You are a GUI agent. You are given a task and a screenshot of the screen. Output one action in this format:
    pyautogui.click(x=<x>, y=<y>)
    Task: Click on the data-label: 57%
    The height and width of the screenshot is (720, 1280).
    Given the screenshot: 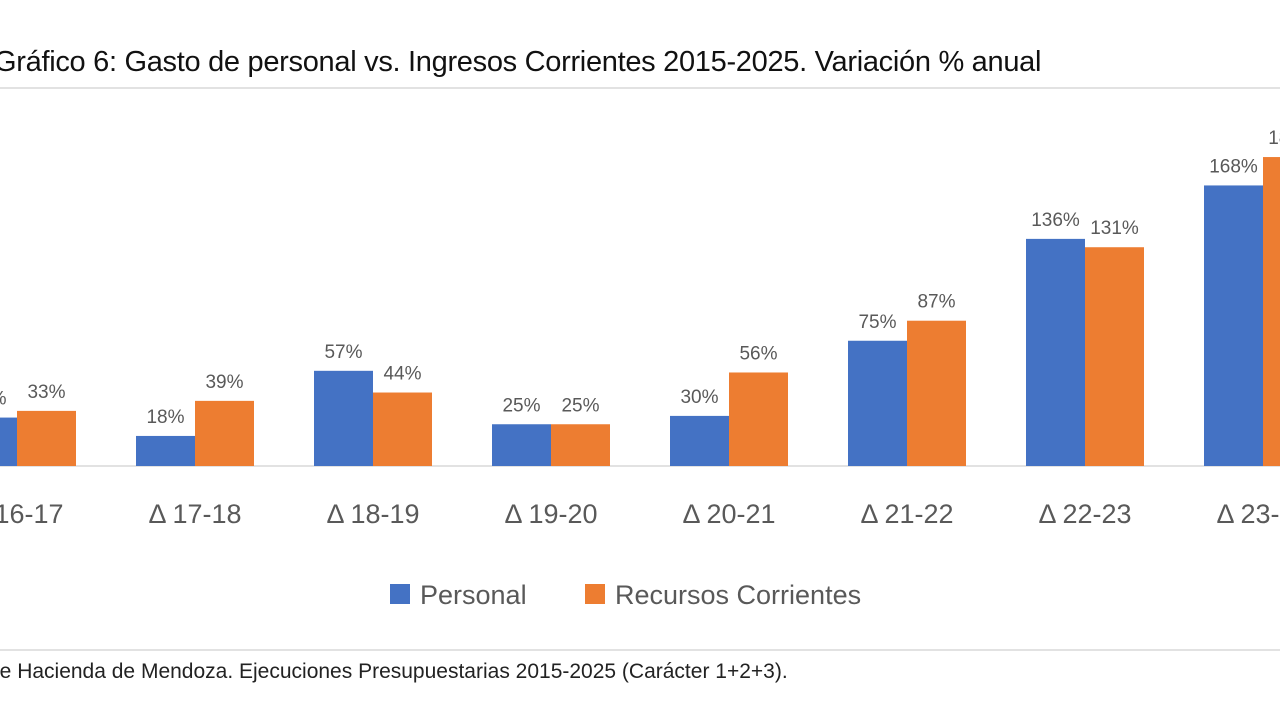 What is the action you would take?
    pyautogui.click(x=343, y=352)
    